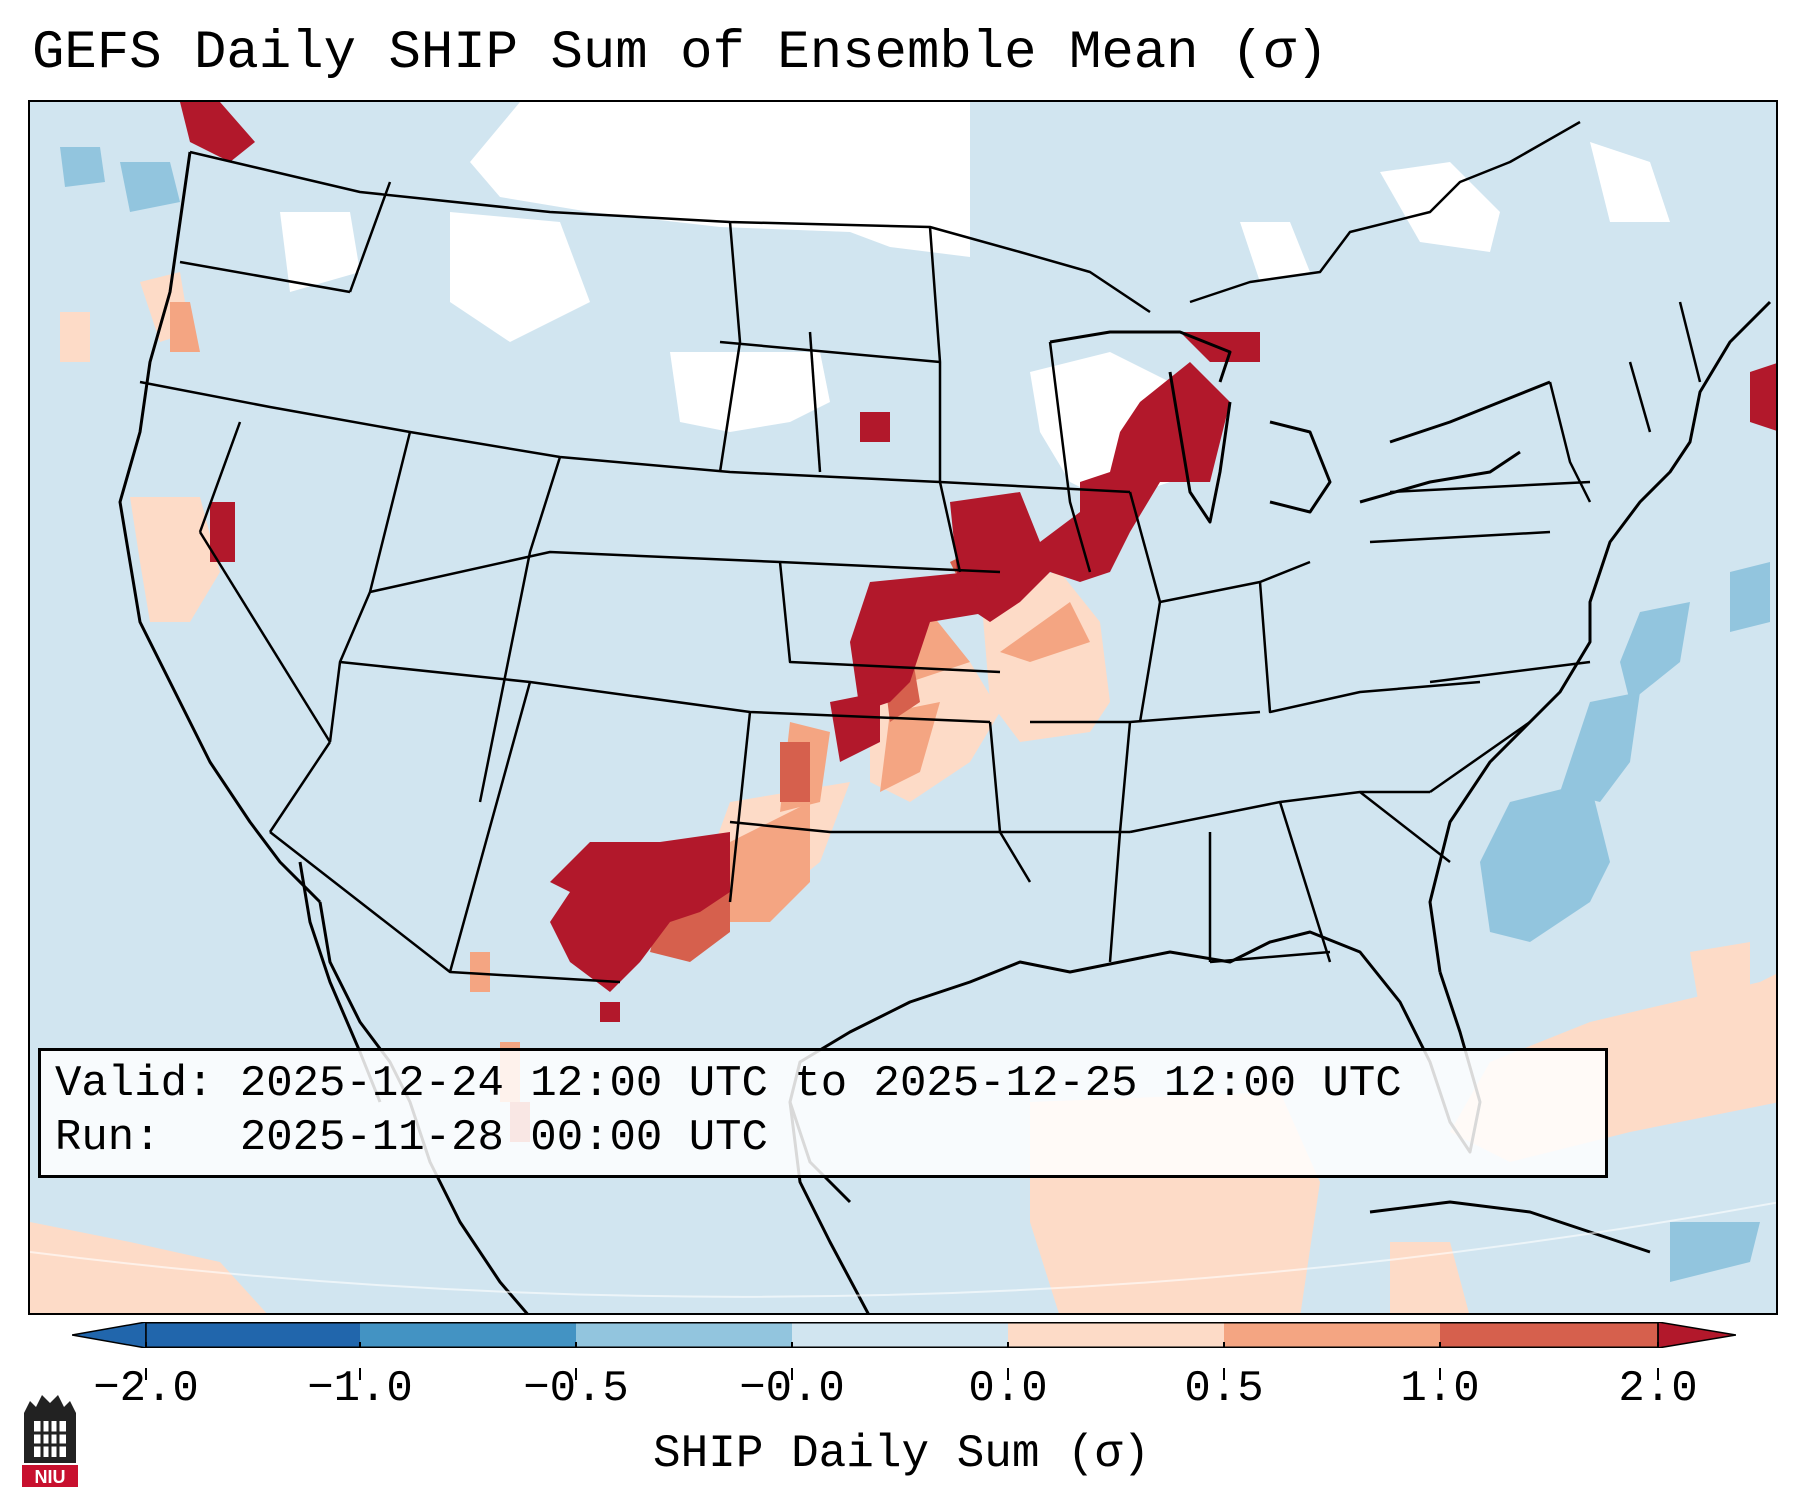 Image resolution: width=1803 pixels, height=1506 pixels. Describe the element at coordinates (1224, 1389) in the screenshot. I see `colorbar-tick-label: 0.5` at that location.